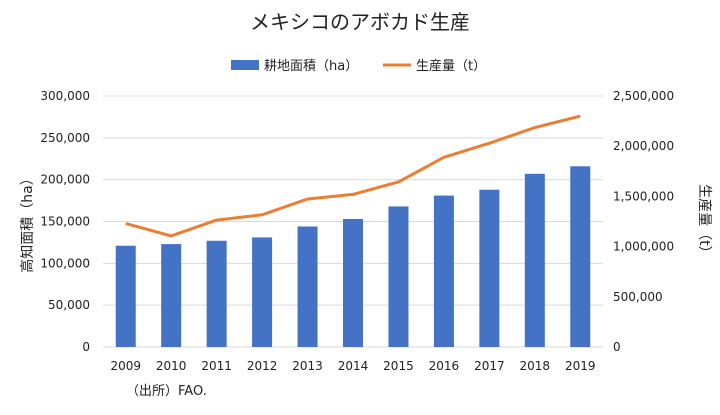  What do you see at coordinates (65, 263) in the screenshot?
I see `y-left-tick-label: 100,000` at bounding box center [65, 263].